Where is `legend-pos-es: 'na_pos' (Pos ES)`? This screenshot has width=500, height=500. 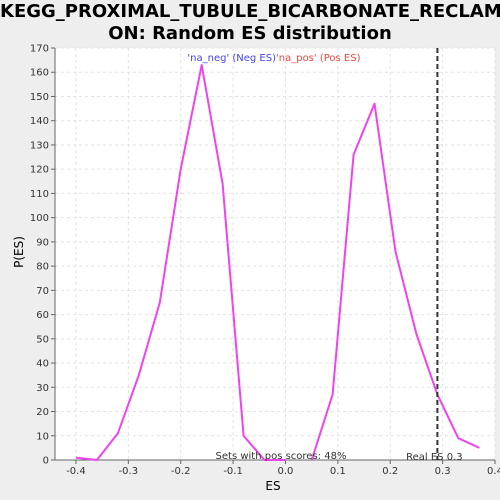
legend-pos-es: 'na_pos' (Pos ES) is located at coordinates (318, 58).